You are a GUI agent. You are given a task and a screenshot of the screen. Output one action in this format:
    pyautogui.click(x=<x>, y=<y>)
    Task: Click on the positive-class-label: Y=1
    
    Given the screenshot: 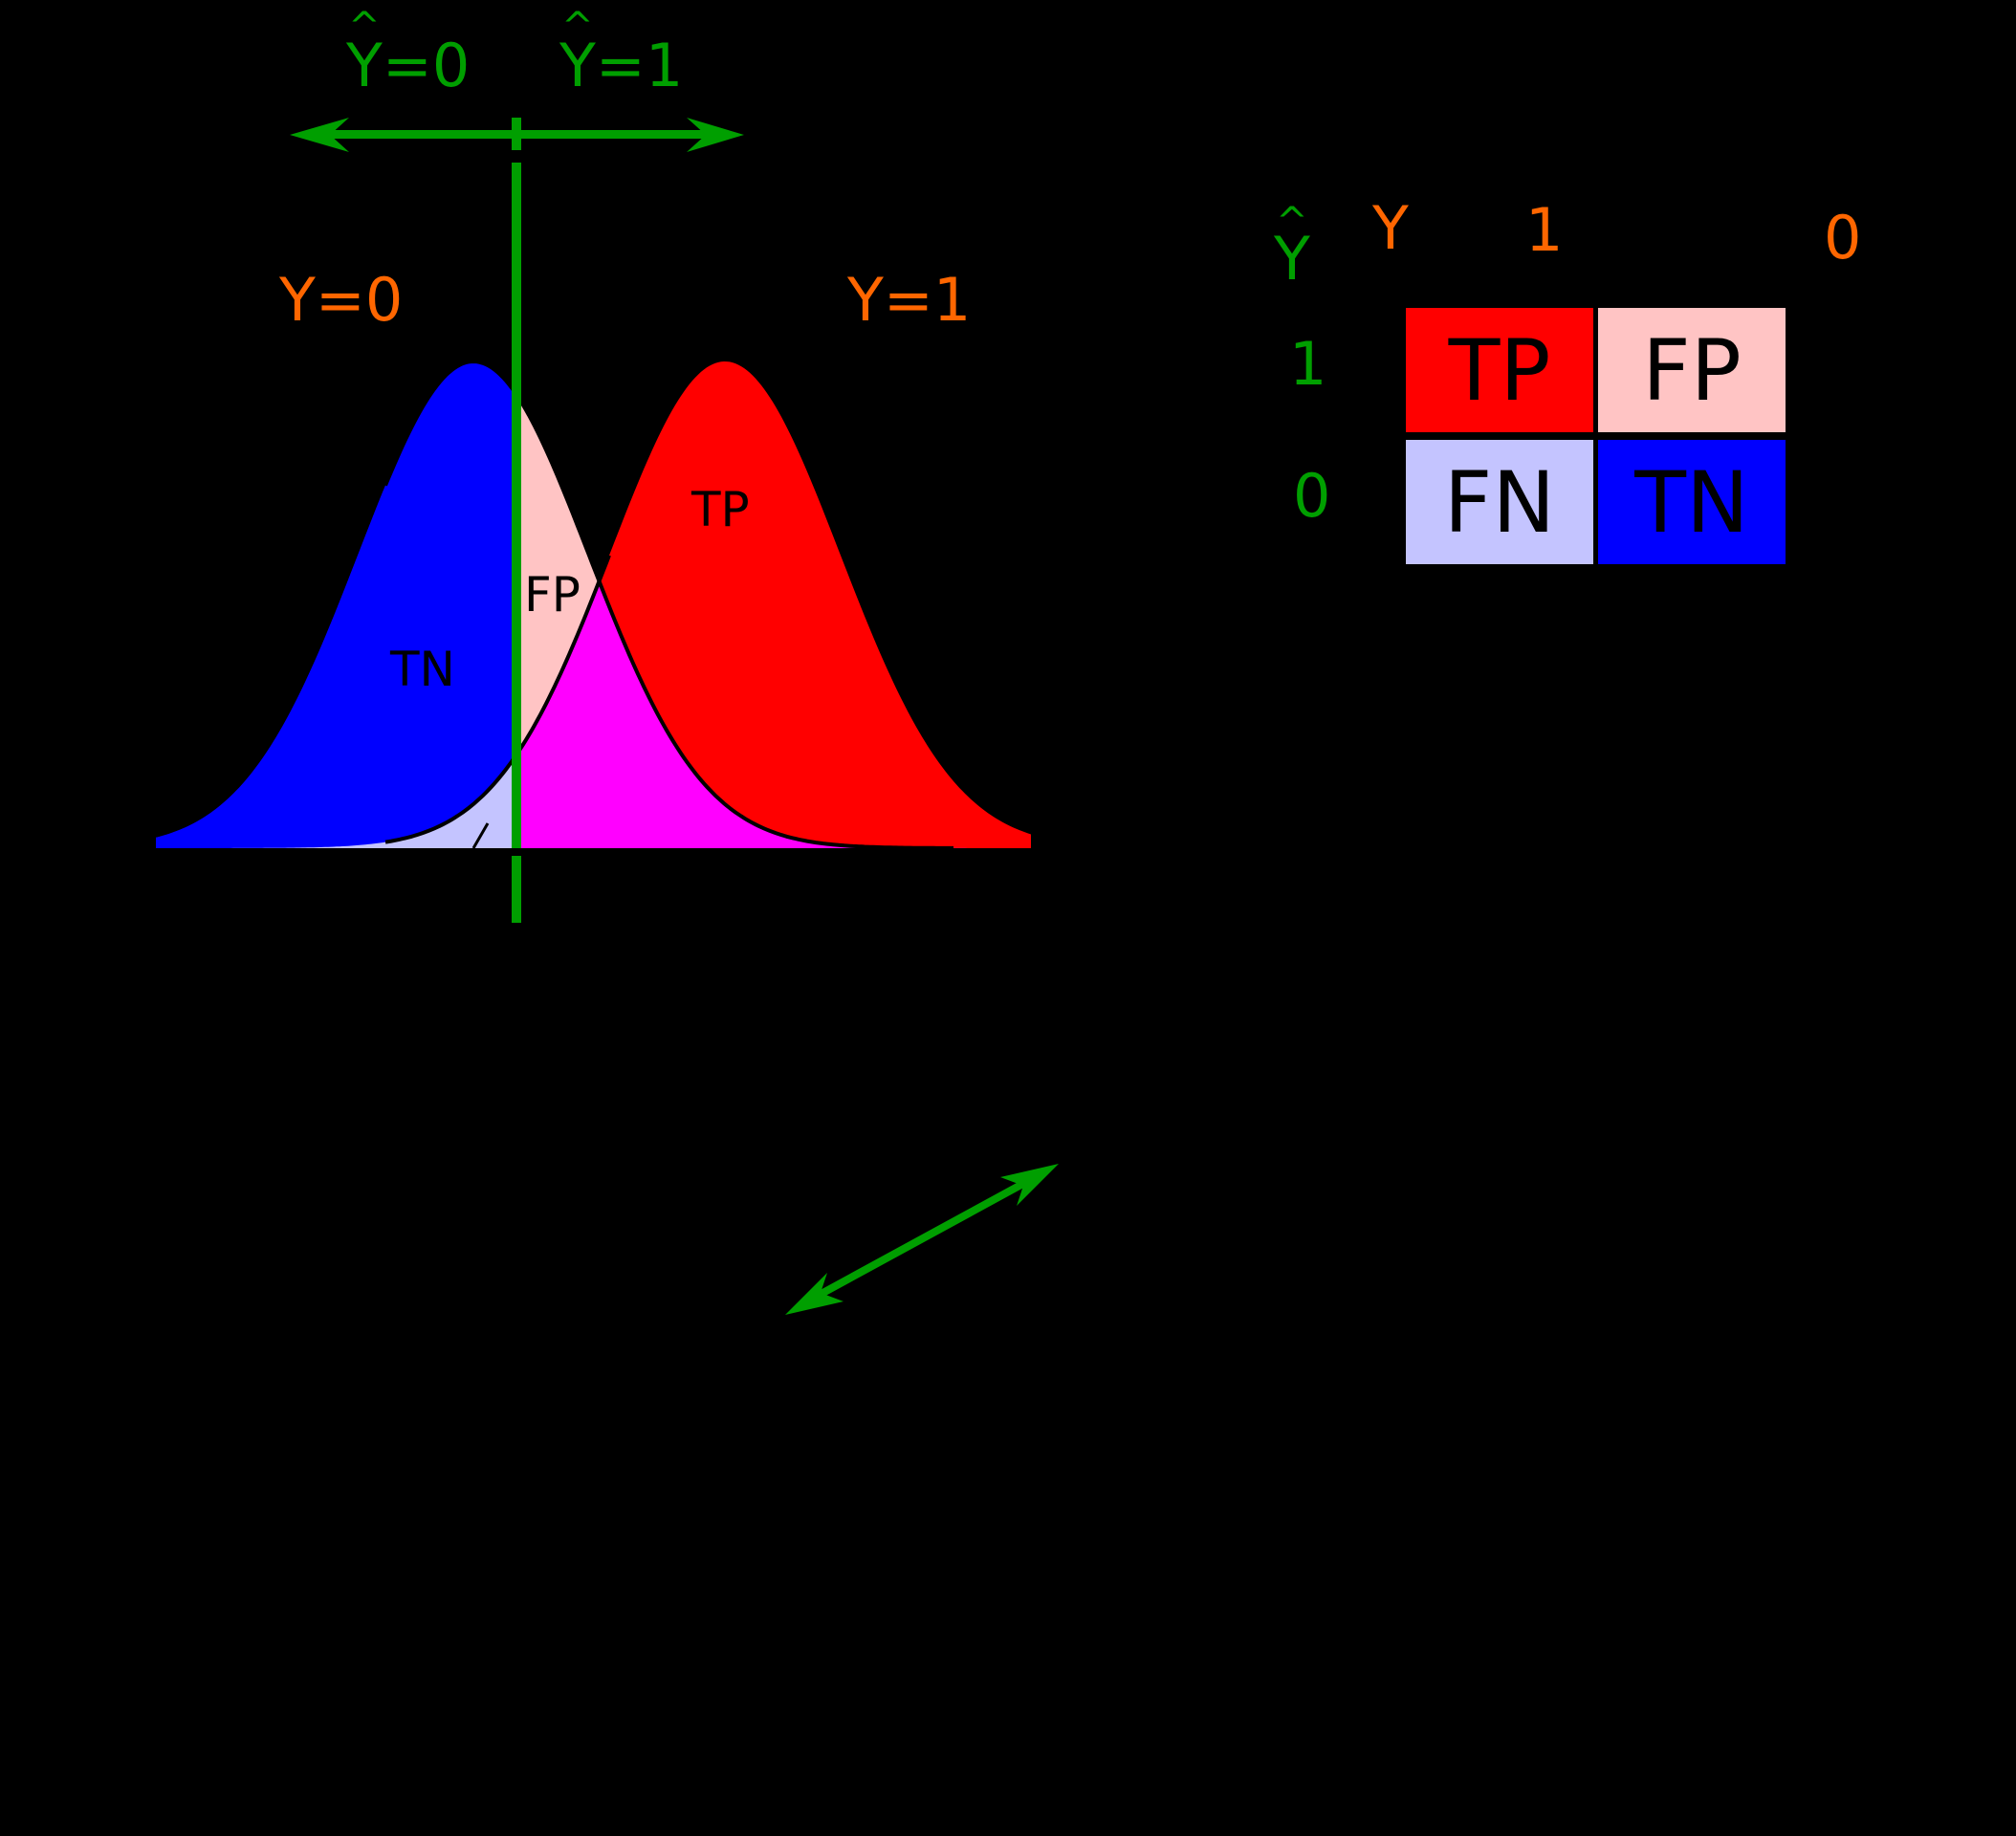 What is the action you would take?
    pyautogui.click(x=909, y=300)
    